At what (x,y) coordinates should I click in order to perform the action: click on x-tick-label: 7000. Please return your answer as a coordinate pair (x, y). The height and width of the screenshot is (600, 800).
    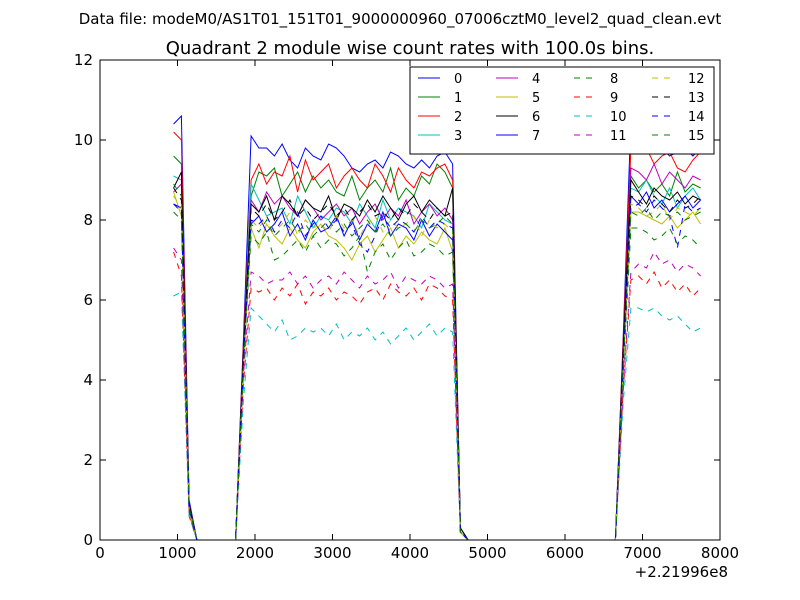
    Looking at the image, I should click on (642, 553).